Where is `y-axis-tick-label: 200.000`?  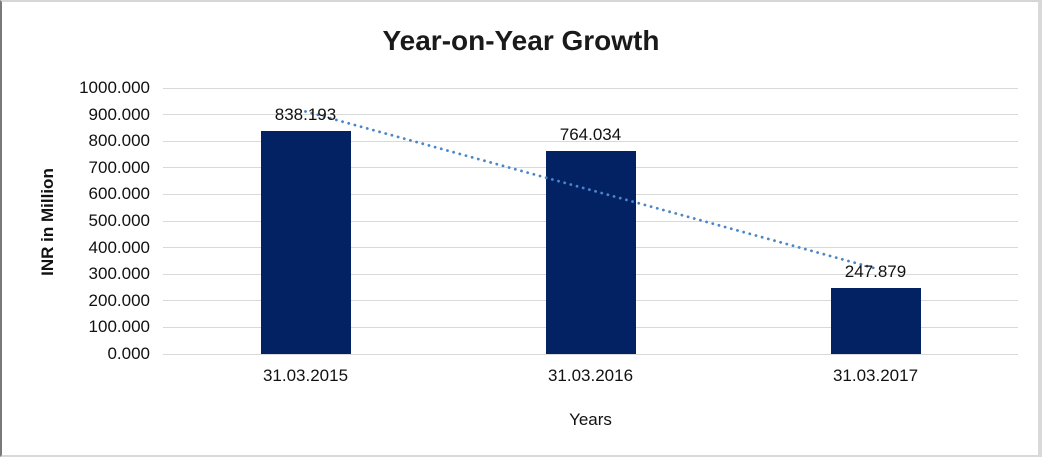
y-axis-tick-label: 200.000 is located at coordinates (119, 300).